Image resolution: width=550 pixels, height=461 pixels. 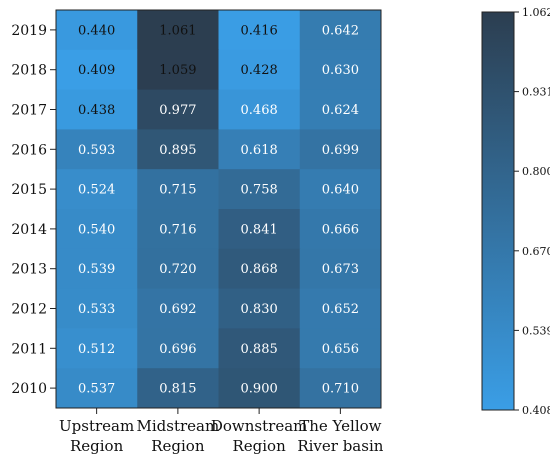 I want to click on cell-value-label: 0.416, so click(x=259, y=30).